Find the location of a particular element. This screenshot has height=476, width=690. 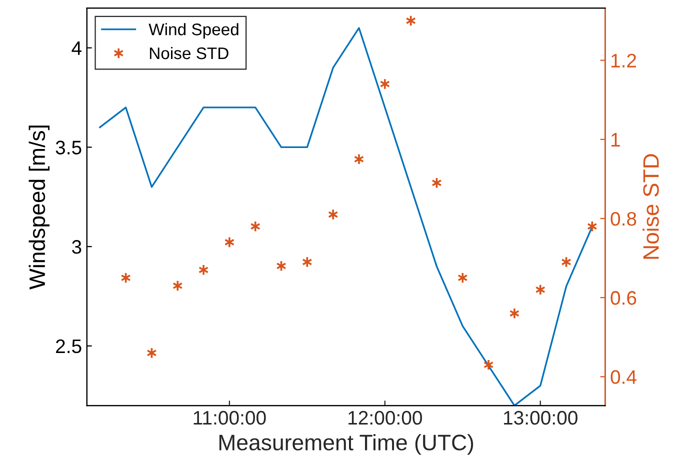

y2-tick-label: 0.8 is located at coordinates (623, 219).